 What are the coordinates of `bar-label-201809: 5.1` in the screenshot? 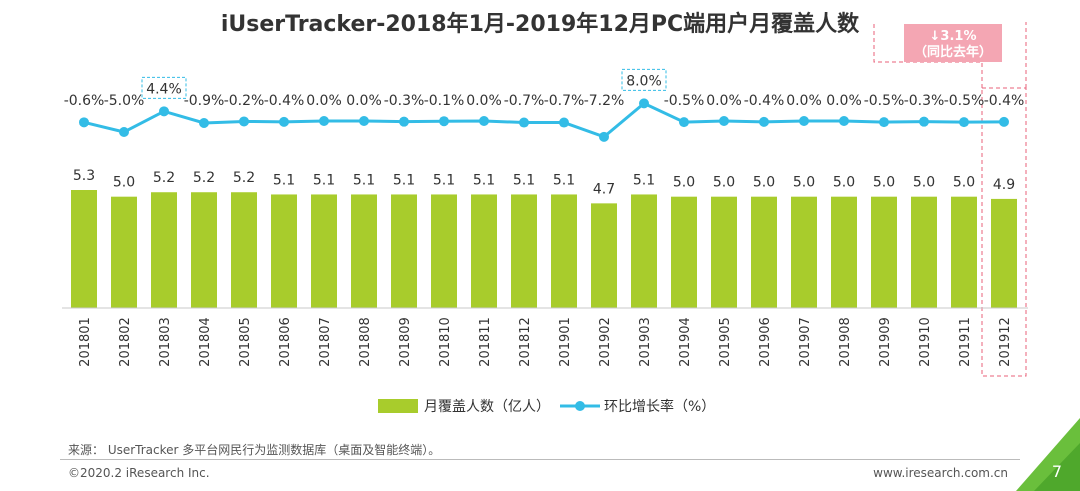 It's located at (404, 180).